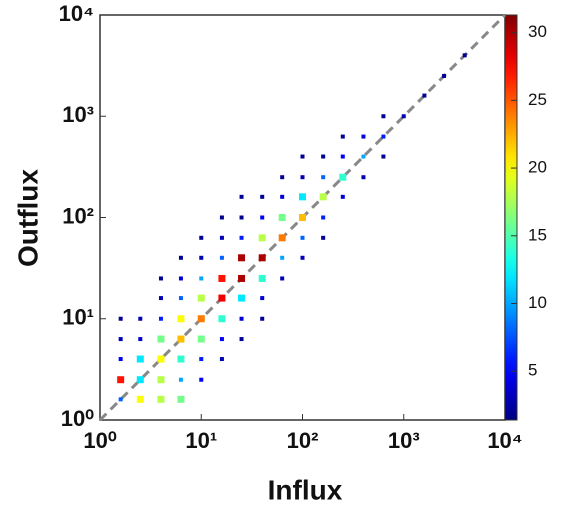 This screenshot has width=568, height=521. What do you see at coordinates (78, 215) in the screenshot?
I see `y-tick-label: 10²` at bounding box center [78, 215].